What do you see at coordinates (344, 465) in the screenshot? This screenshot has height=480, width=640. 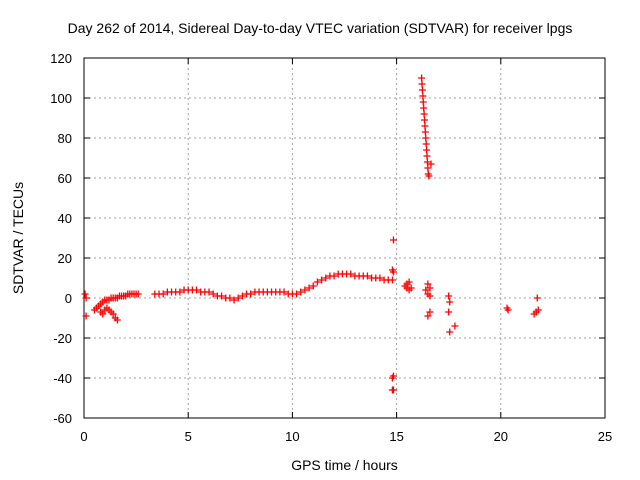 I see `x-axis-label: GPS time / hours` at bounding box center [344, 465].